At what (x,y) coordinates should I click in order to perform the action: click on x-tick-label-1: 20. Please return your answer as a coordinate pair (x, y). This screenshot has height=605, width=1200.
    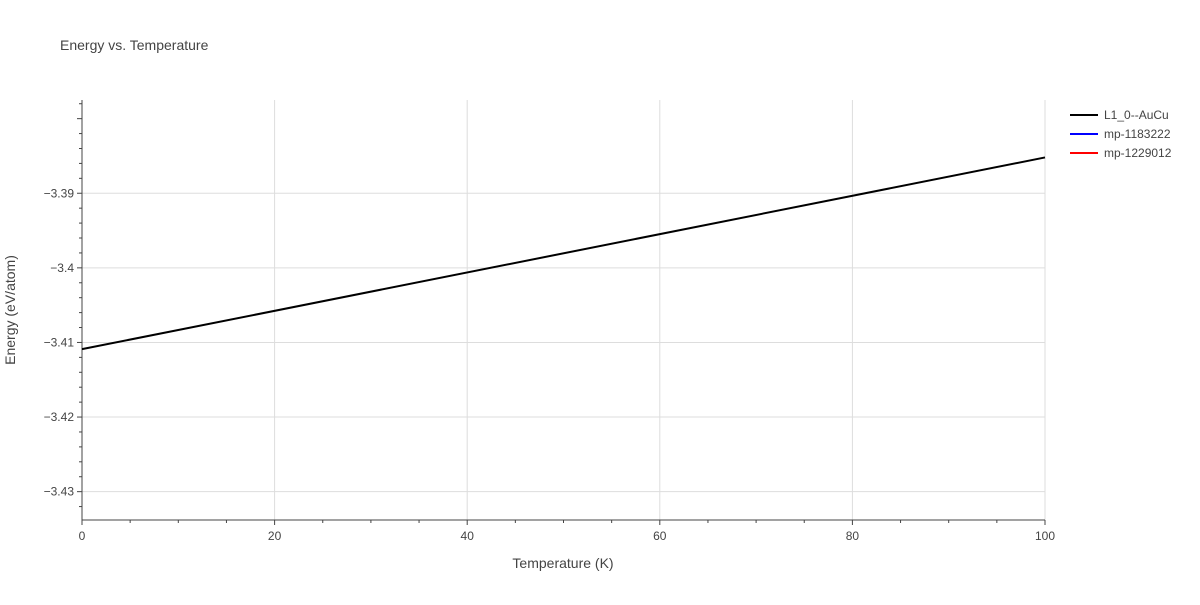
    Looking at the image, I should click on (275, 536).